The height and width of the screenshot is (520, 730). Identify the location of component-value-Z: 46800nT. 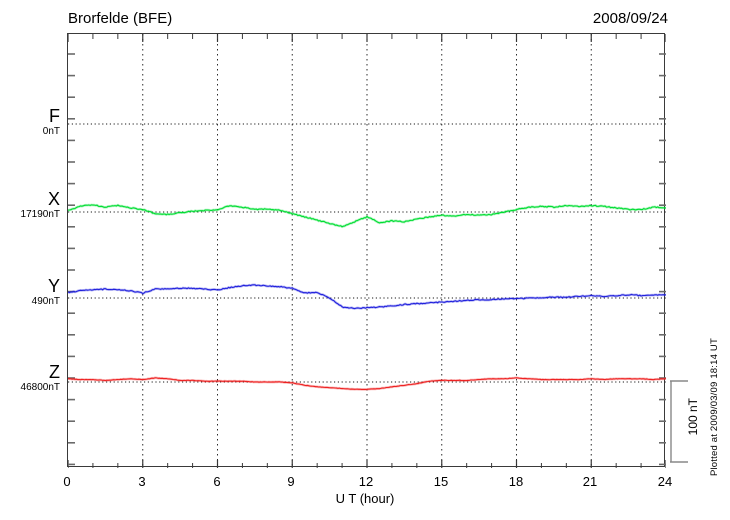
(40, 387).